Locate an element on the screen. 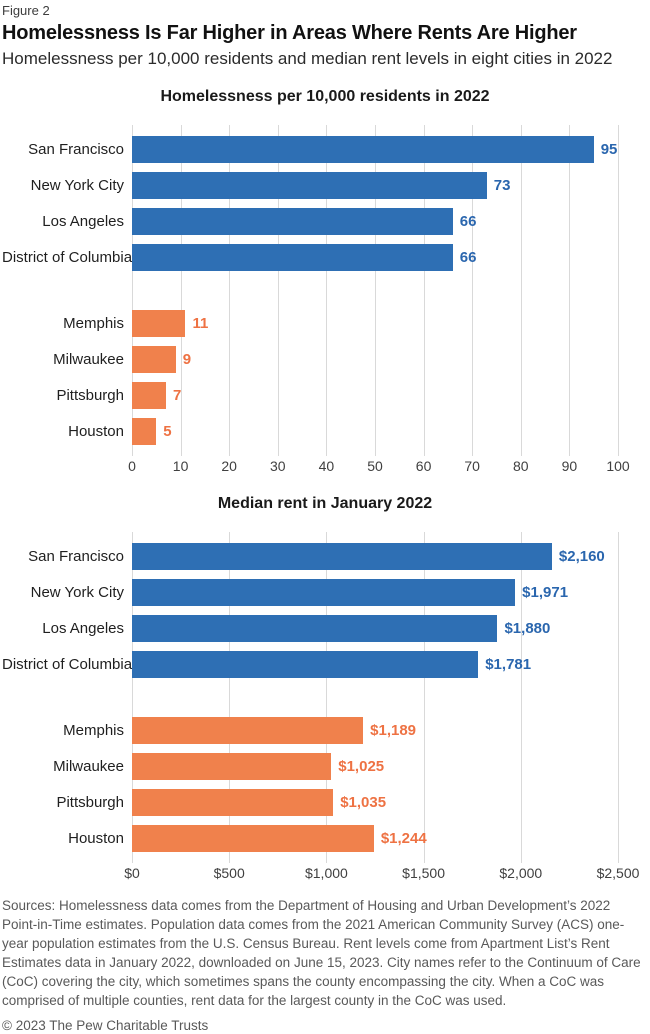 The height and width of the screenshot is (1034, 650). bar-row: Memphis $1,189 is located at coordinates (325, 730).